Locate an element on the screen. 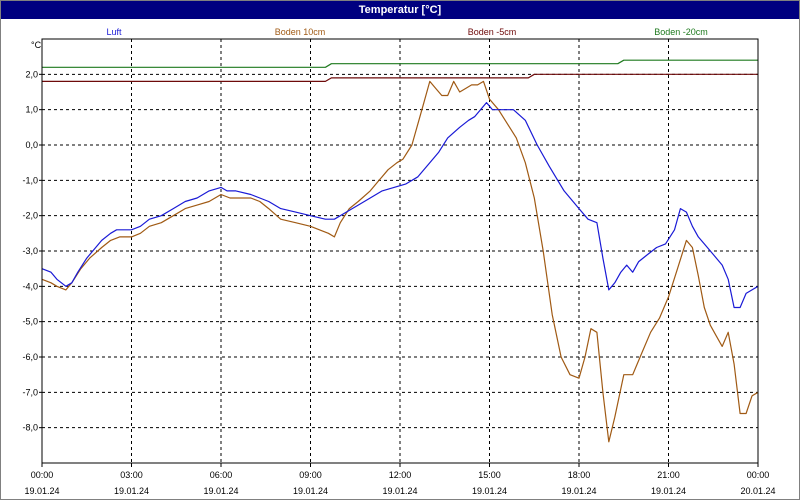  x-tick-time: 21:00 is located at coordinates (668, 475).